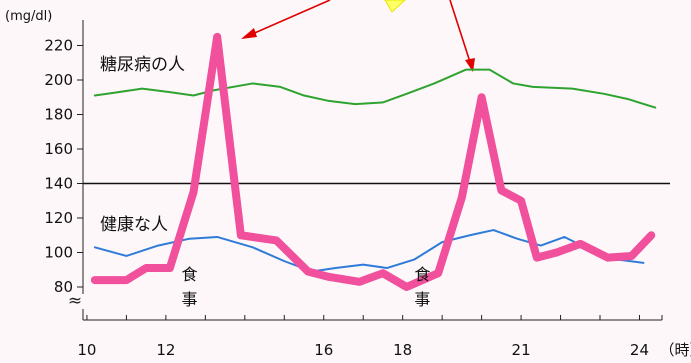 Image resolution: width=691 pixels, height=363 pixels. What do you see at coordinates (675, 350) in the screenshot?
I see `x-axis-unit: （時）` at bounding box center [675, 350].